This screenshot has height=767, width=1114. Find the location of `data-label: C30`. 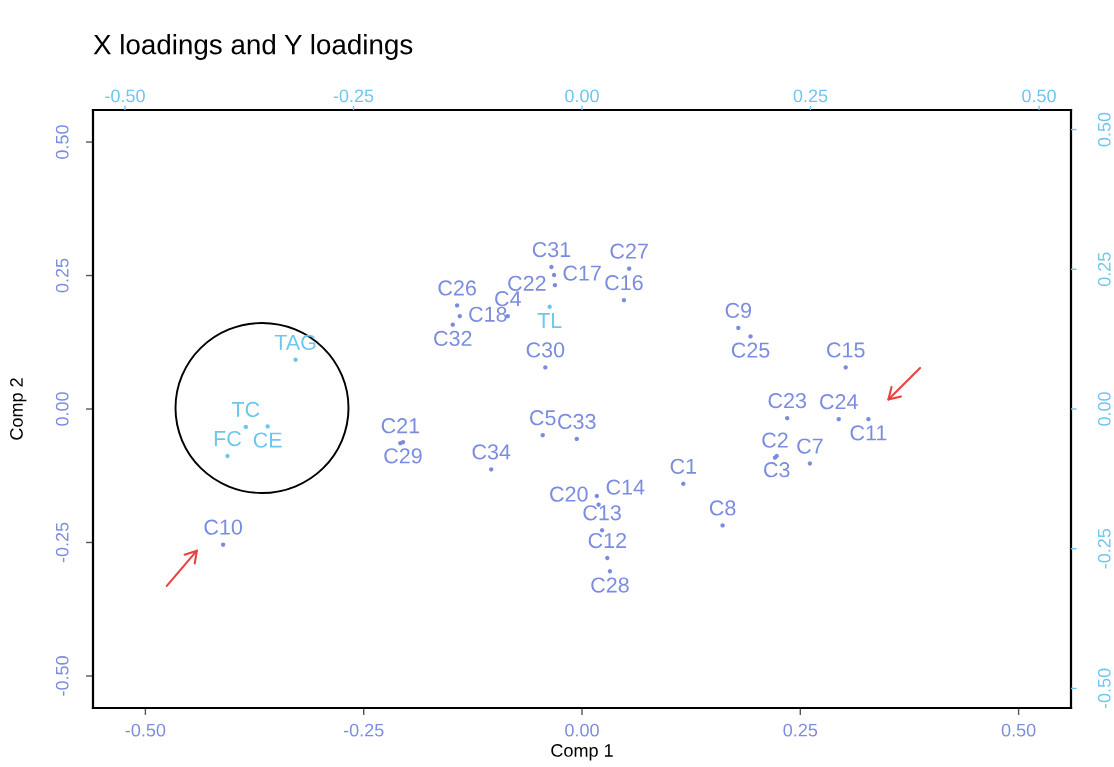

data-label: C30 is located at coordinates (545, 350).